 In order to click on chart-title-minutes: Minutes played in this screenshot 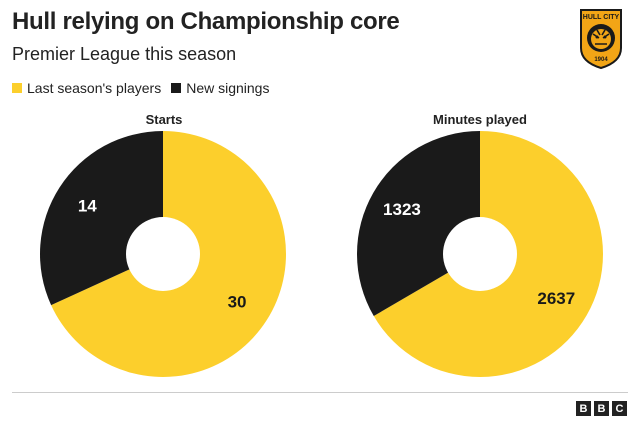, I will do `click(480, 119)`.